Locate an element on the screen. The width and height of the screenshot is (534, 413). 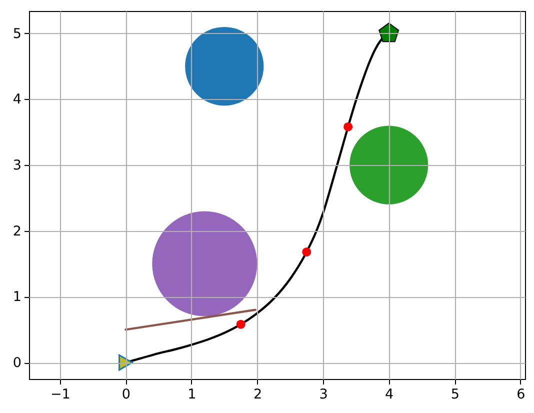
x-tick-label: 2 is located at coordinates (257, 394).